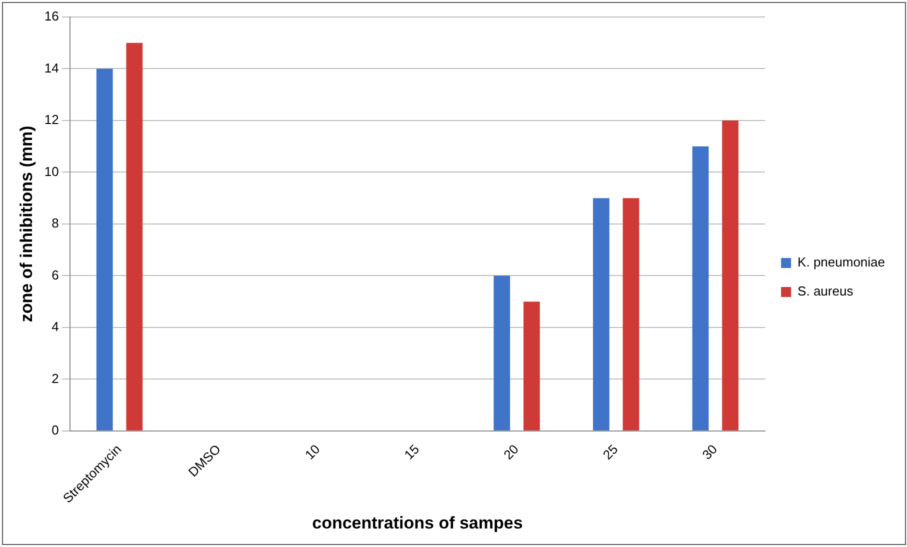 The width and height of the screenshot is (907, 547). What do you see at coordinates (511, 451) in the screenshot?
I see `x-tick-label: 20` at bounding box center [511, 451].